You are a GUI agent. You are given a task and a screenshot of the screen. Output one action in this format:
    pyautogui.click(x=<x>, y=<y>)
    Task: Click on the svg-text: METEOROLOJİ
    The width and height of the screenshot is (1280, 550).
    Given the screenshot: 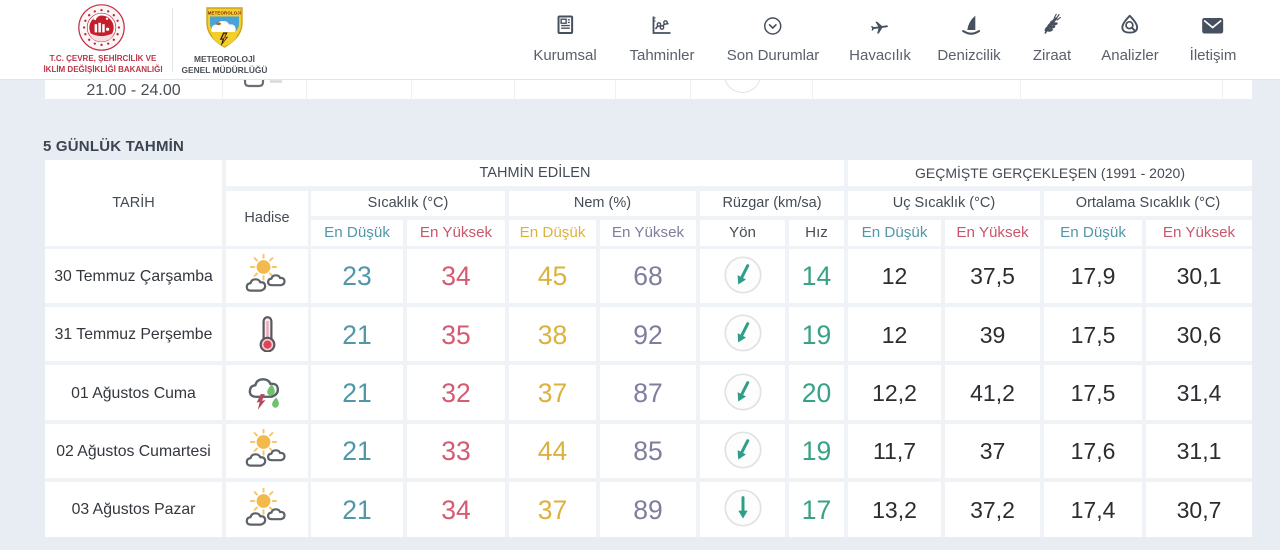 What is the action you would take?
    pyautogui.click(x=224, y=12)
    